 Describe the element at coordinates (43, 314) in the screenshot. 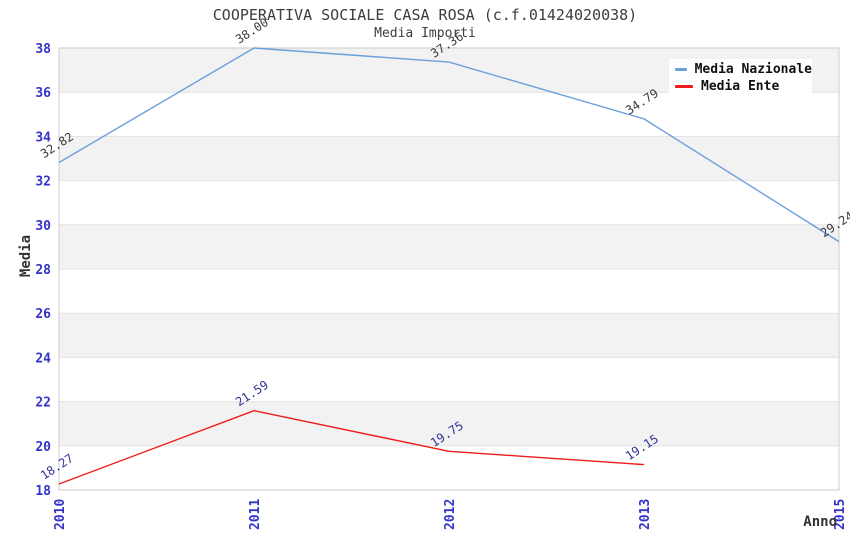

I see `y-tick-label: 26` at that location.